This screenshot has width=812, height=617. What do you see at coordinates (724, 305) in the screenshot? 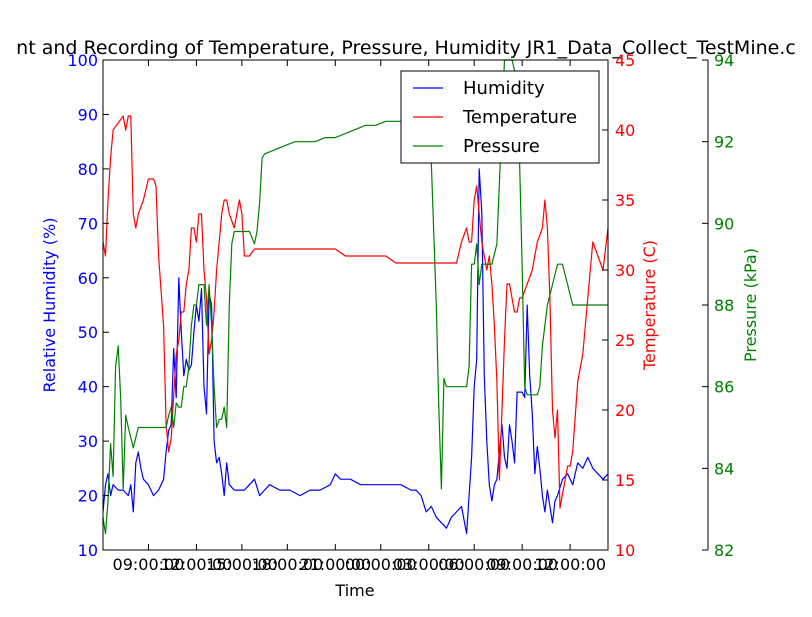
I see `pressure-tick-label: 88` at bounding box center [724, 305].